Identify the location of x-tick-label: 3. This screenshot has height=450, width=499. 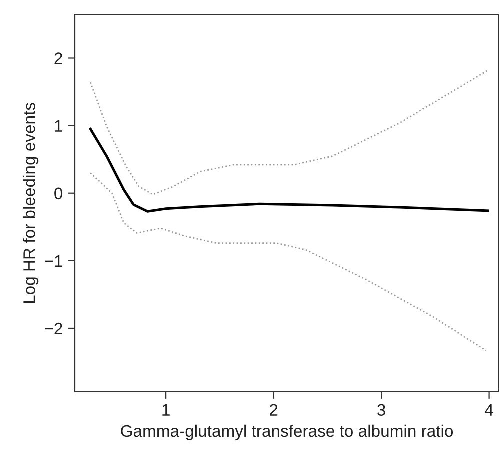
(382, 410).